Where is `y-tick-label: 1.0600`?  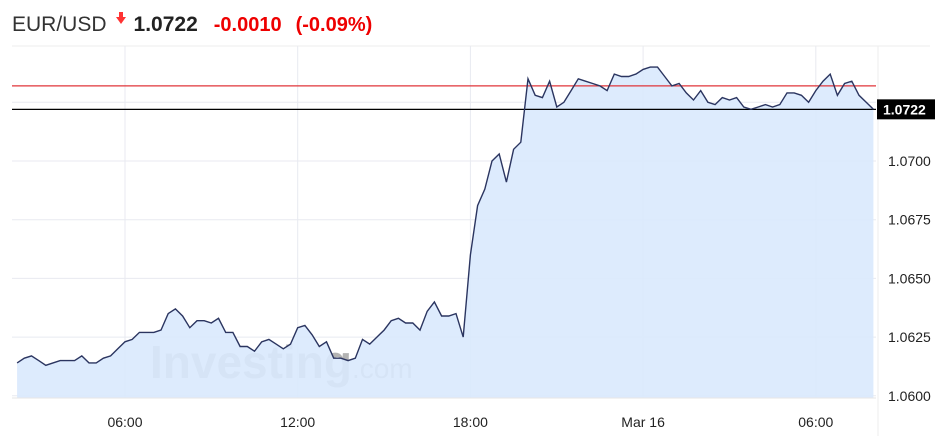 y-tick-label: 1.0600 is located at coordinates (909, 396).